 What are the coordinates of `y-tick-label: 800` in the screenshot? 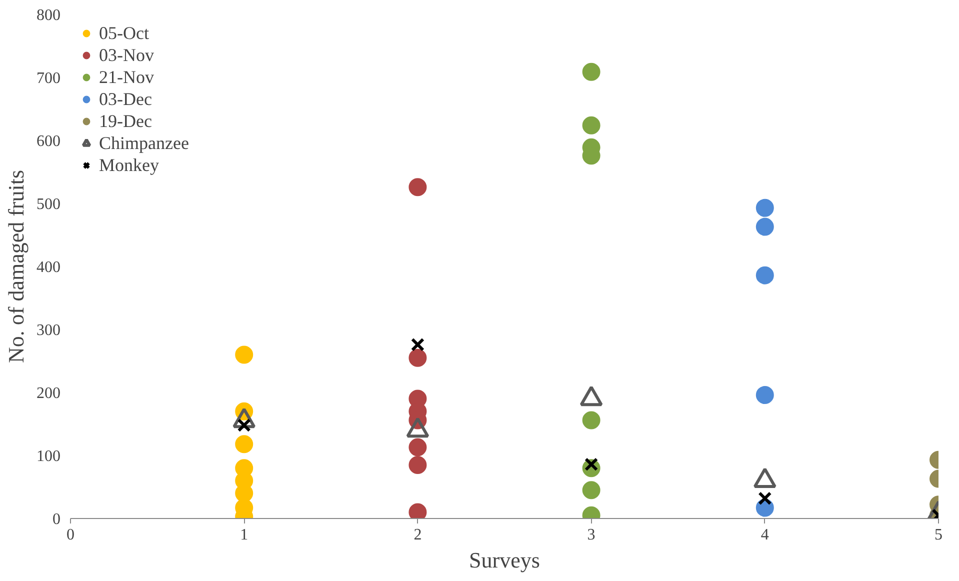 It's located at (48, 15).